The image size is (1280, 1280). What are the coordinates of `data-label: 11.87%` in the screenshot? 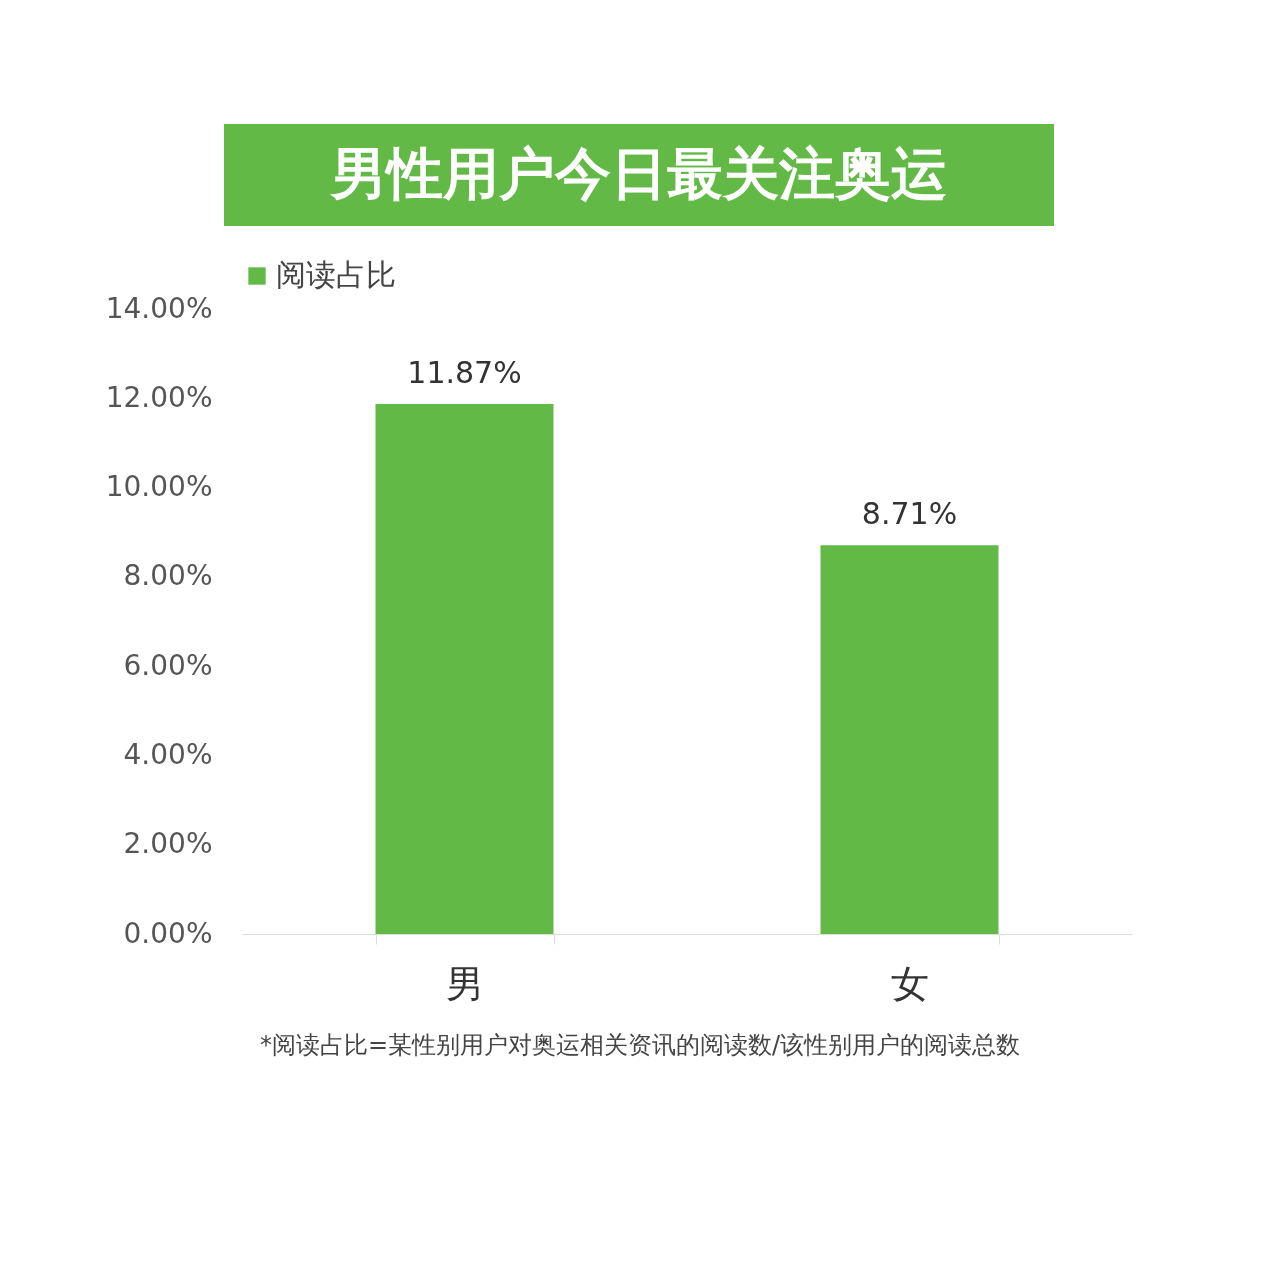 It's located at (464, 373).